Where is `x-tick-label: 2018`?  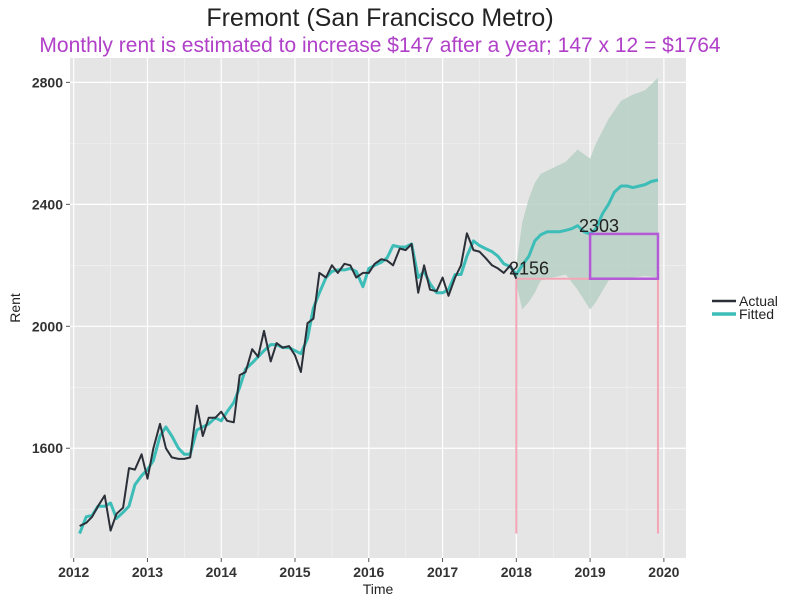
x-tick-label: 2018 is located at coordinates (516, 572).